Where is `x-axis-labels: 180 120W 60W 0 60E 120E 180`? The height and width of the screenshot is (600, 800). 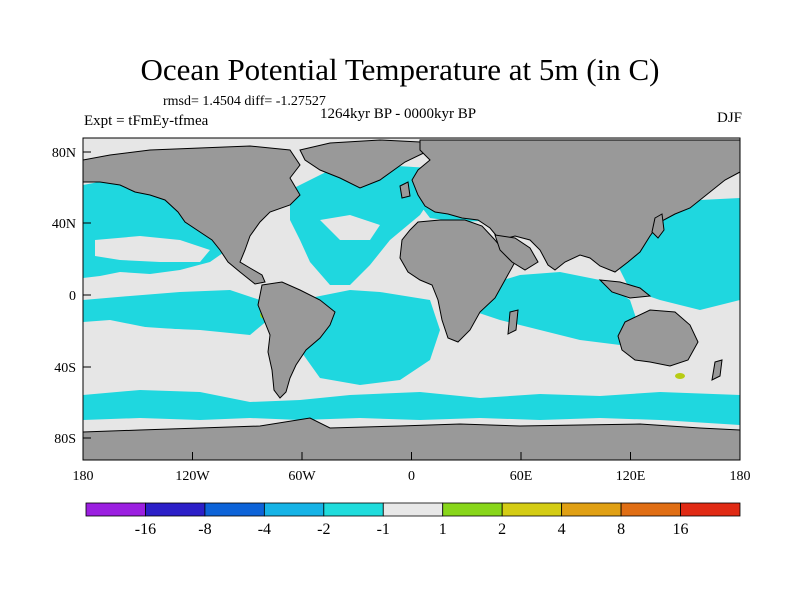 x-axis-labels: 180 120W 60W 0 60E 120E 180 is located at coordinates (412, 476).